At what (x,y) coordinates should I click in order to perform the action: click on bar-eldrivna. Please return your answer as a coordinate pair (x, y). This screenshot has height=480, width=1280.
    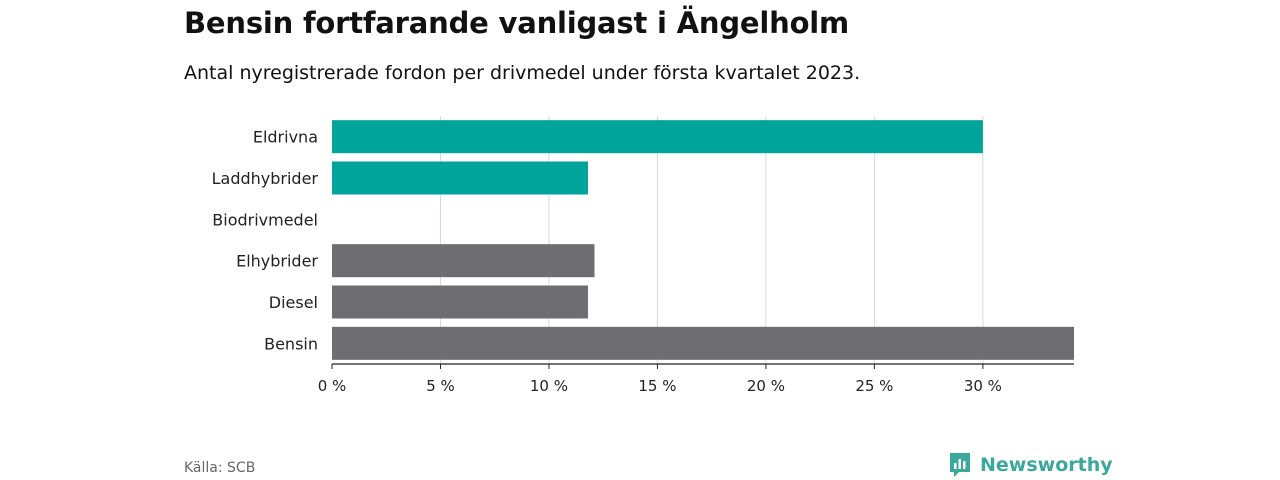
    Looking at the image, I should click on (657, 137).